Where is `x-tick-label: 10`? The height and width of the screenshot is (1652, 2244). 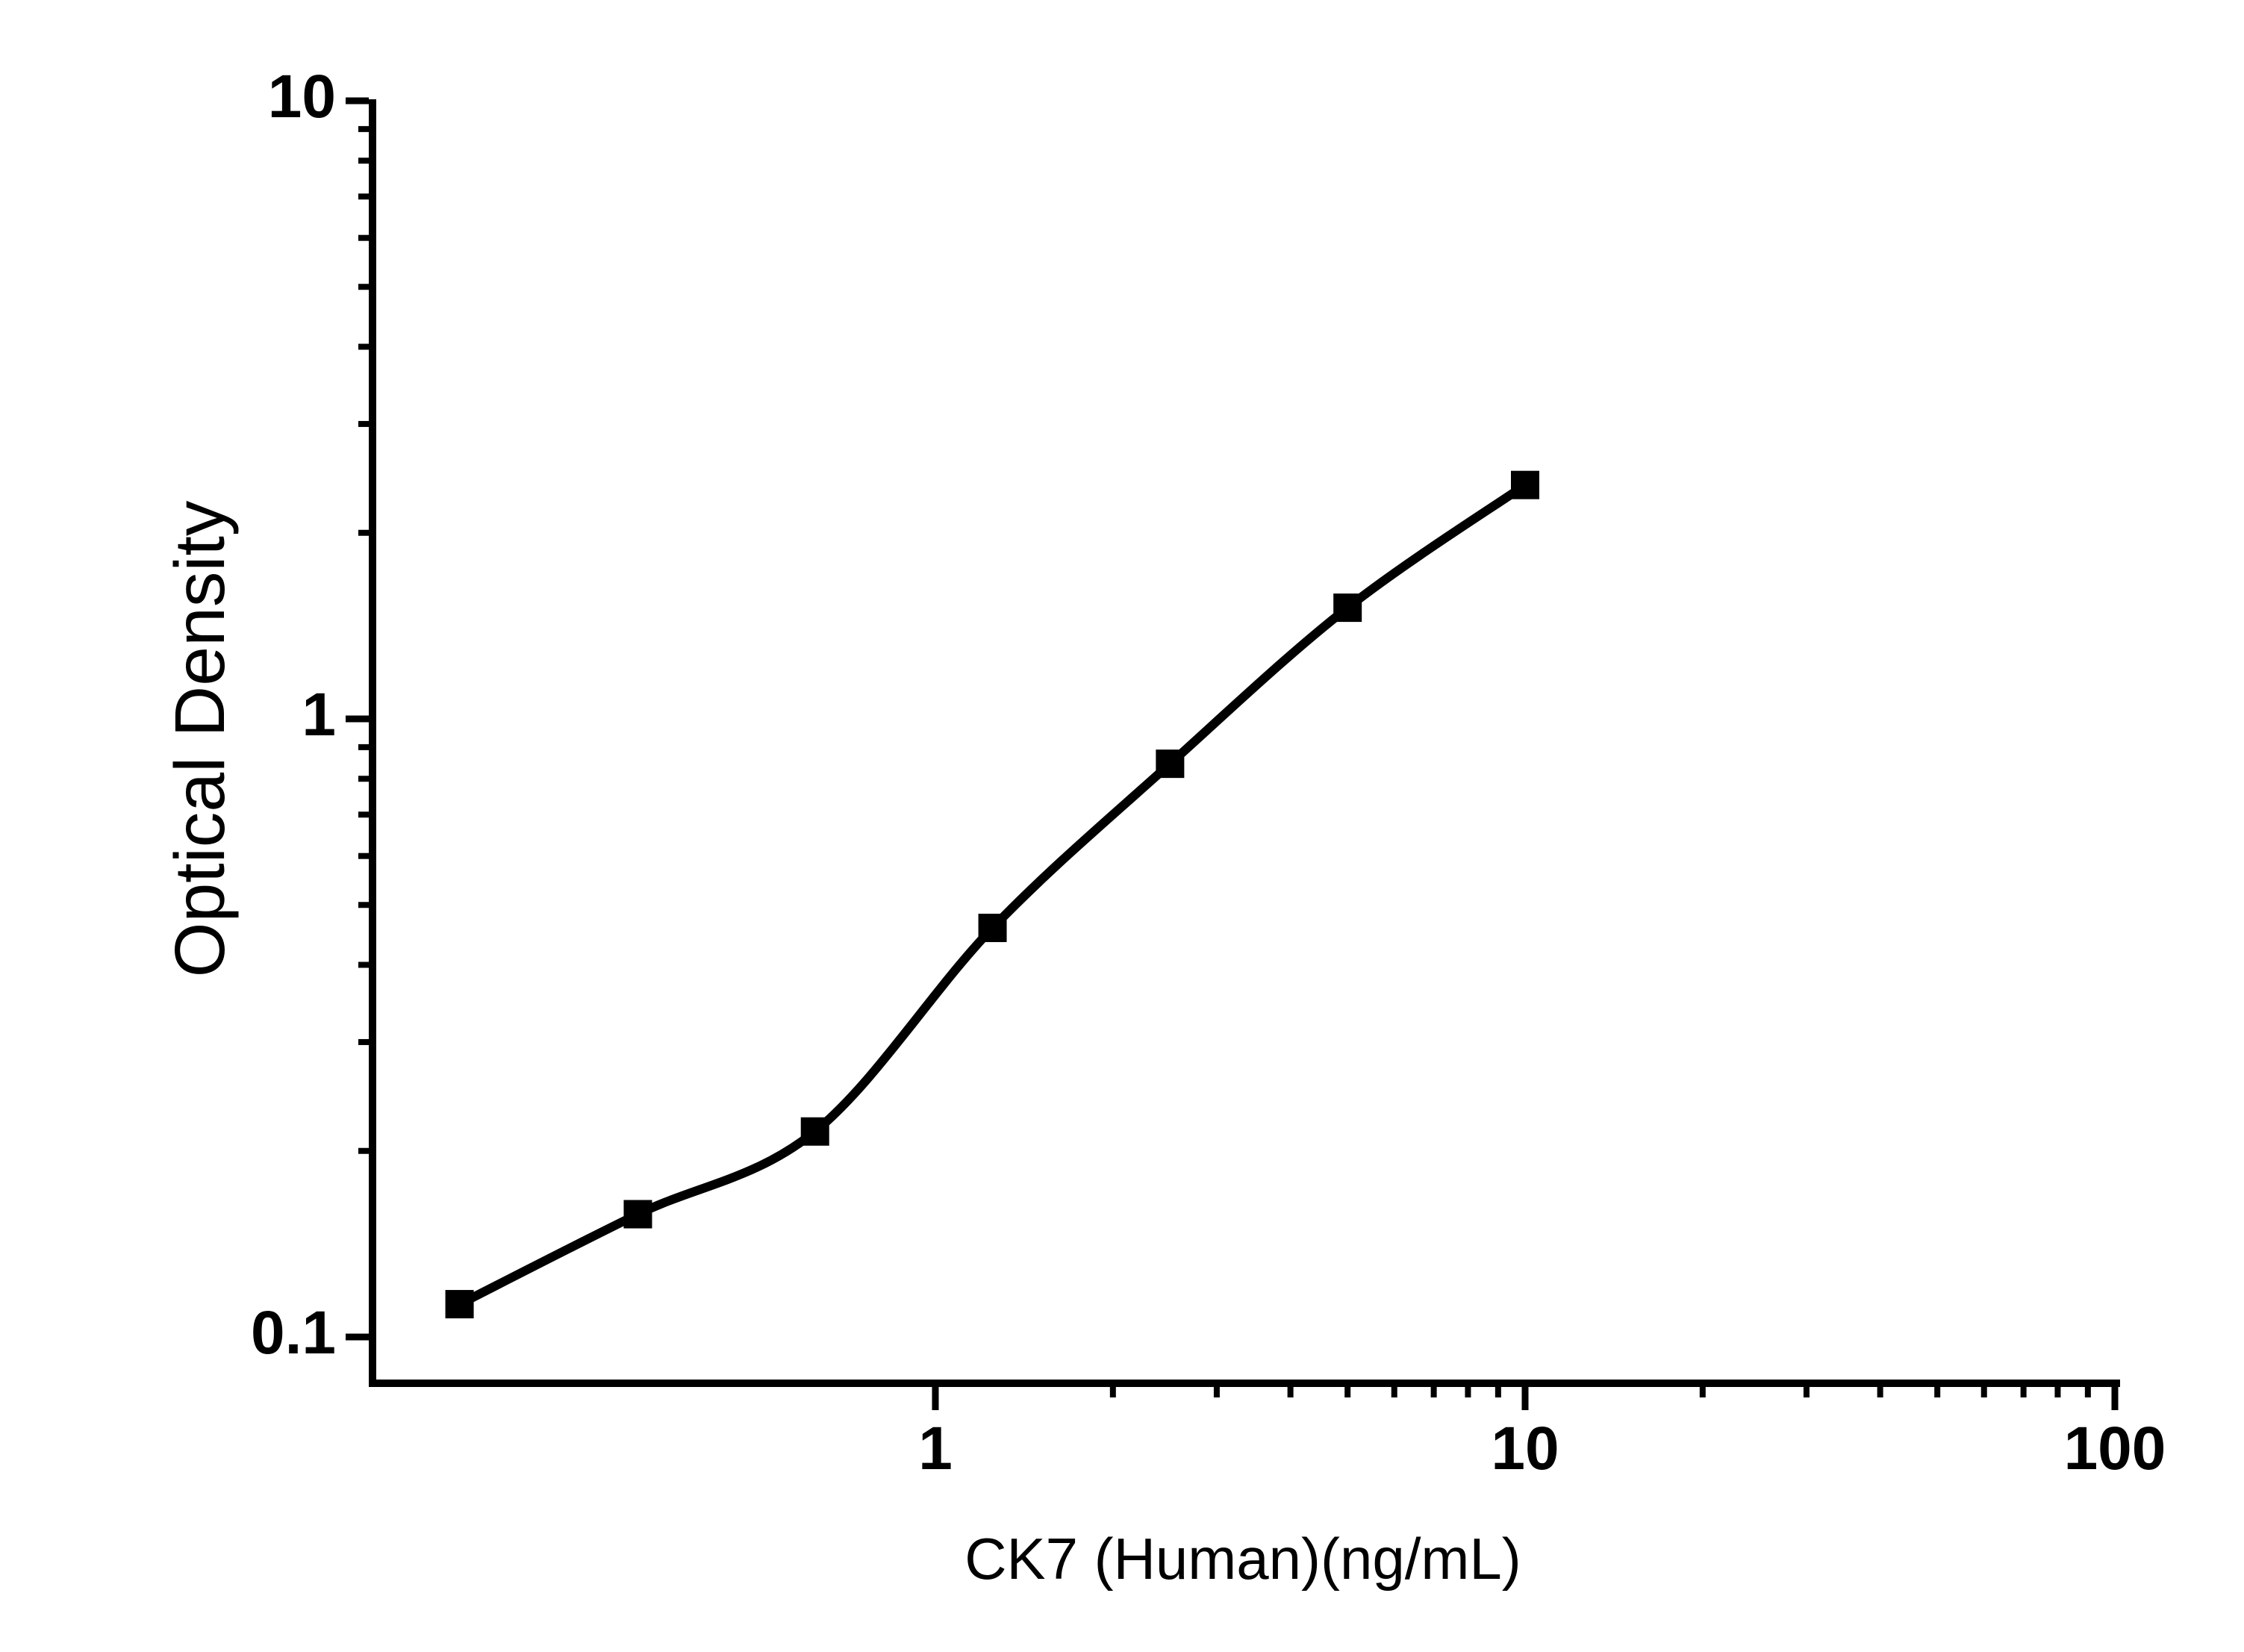 x-tick-label: 10 is located at coordinates (1525, 1449).